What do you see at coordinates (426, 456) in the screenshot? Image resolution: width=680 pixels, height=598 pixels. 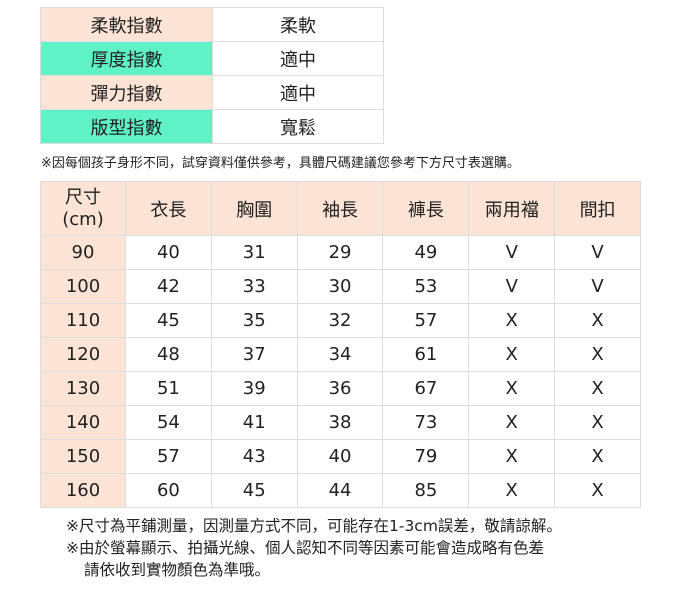 I see `table-cell: 79` at bounding box center [426, 456].